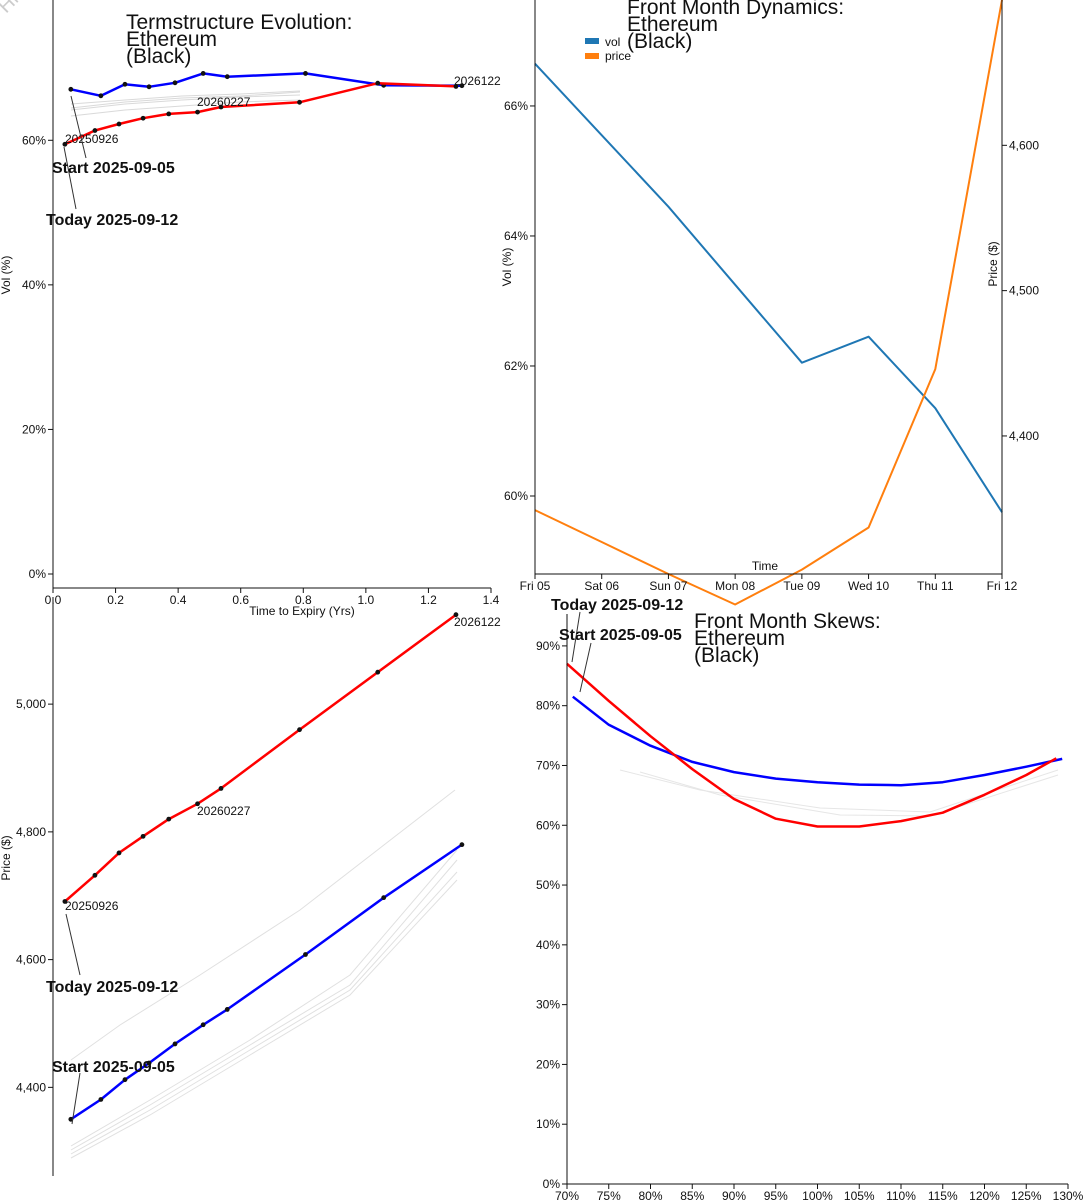 This screenshot has height=1200, width=1084. What do you see at coordinates (552, 902) in the screenshot?
I see `y-axis: 0% 10% 20% 30% 40% 50% 60% 70% 80% 90%` at bounding box center [552, 902].